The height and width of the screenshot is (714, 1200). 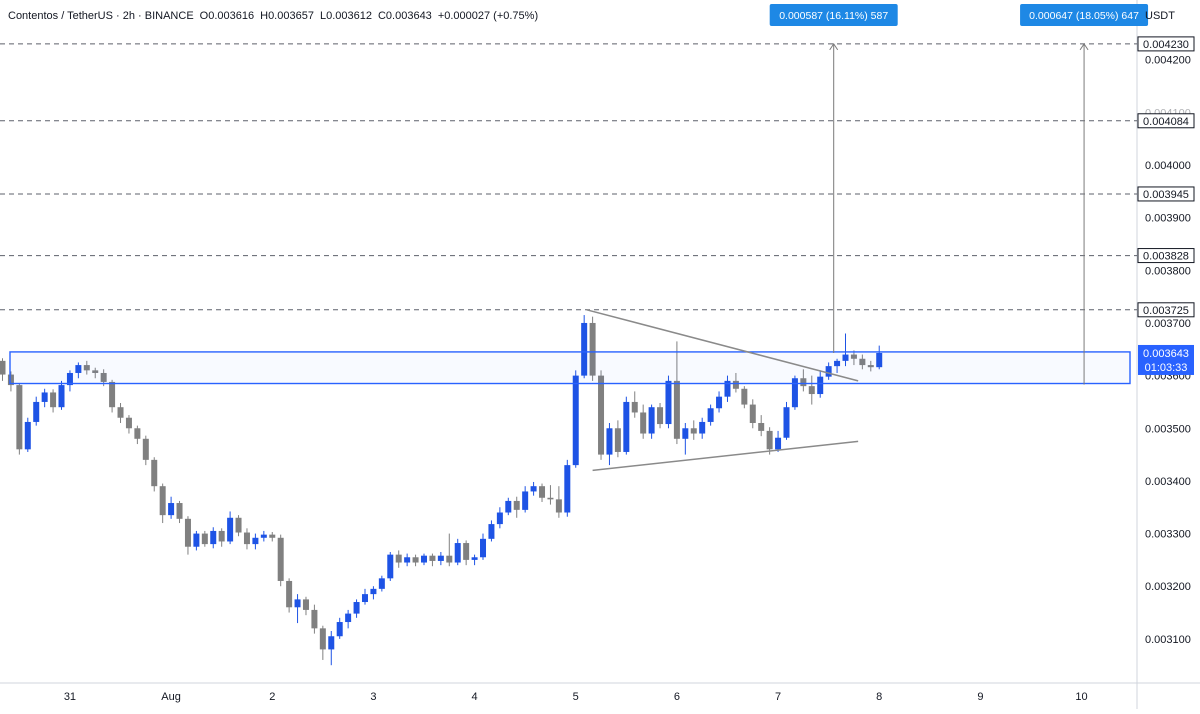 What do you see at coordinates (409, 16) in the screenshot?
I see `legend-close-value: 0.003643` at bounding box center [409, 16].